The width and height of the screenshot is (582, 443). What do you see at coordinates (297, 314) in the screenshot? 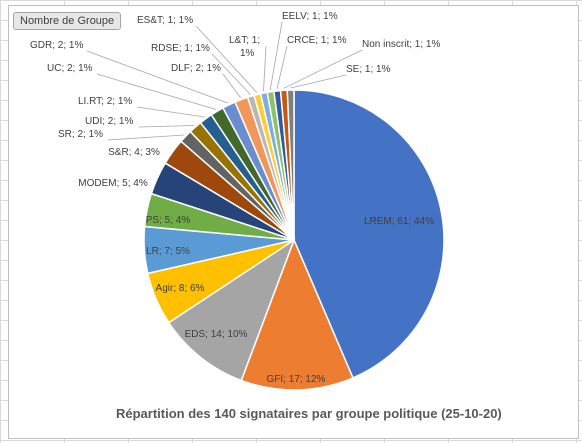
I see `pie-slice-gfi` at bounding box center [297, 314].